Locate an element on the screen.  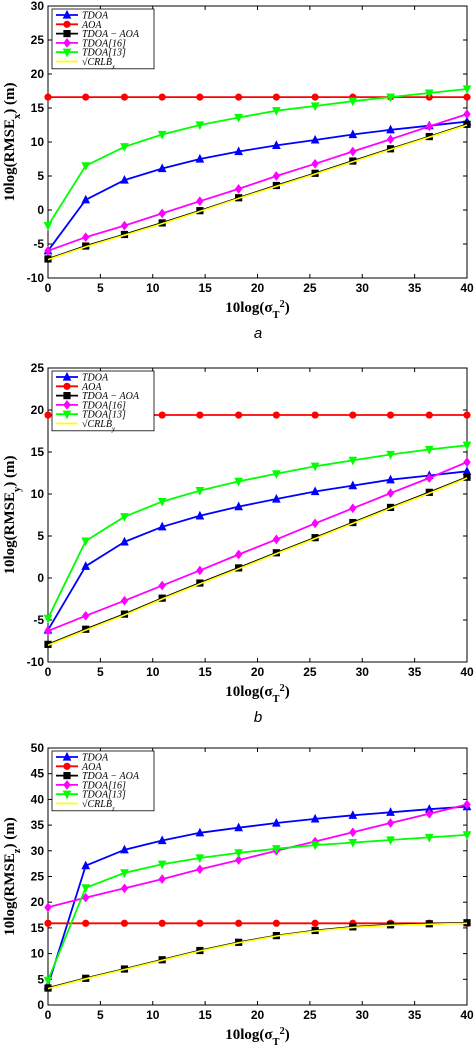
x-tick-label: 40 is located at coordinates (467, 1015).